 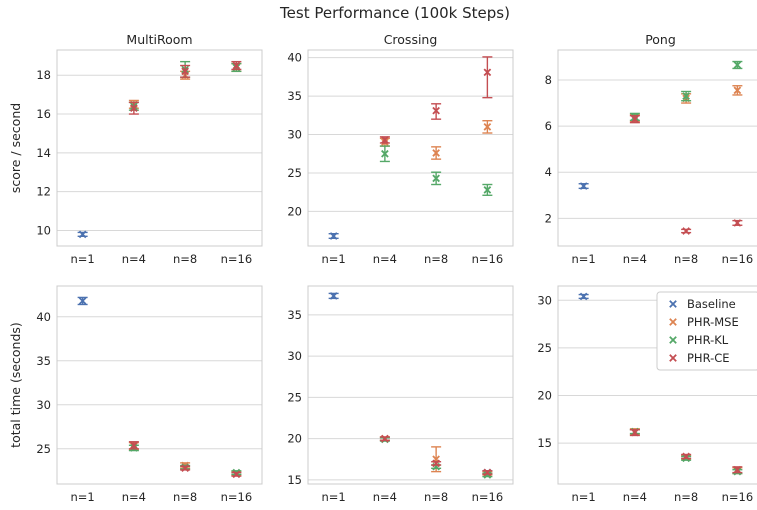 I want to click on legend-label-baseline: Baseline, so click(x=711, y=304).